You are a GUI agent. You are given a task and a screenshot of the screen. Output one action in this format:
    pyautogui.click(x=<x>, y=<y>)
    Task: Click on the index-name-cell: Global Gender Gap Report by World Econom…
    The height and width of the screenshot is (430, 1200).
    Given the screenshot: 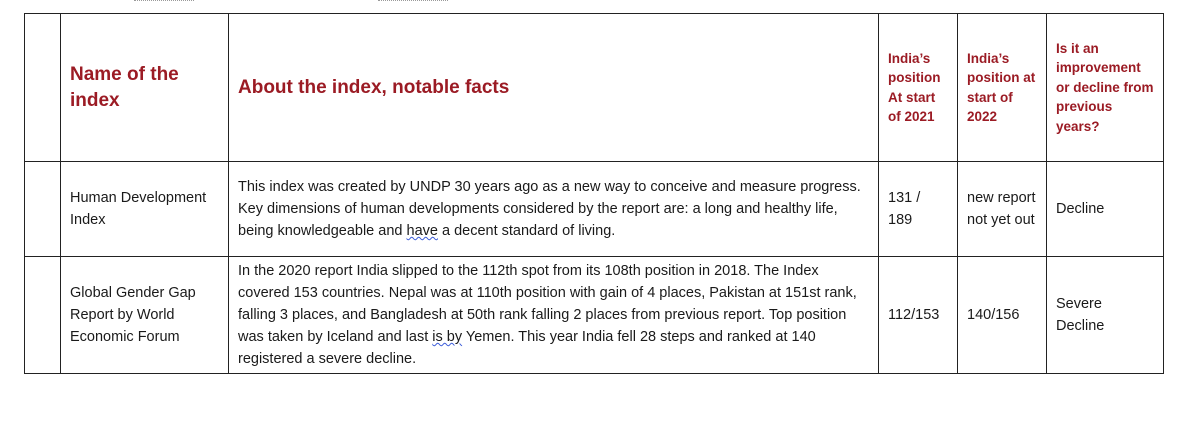 What is the action you would take?
    pyautogui.click(x=144, y=315)
    